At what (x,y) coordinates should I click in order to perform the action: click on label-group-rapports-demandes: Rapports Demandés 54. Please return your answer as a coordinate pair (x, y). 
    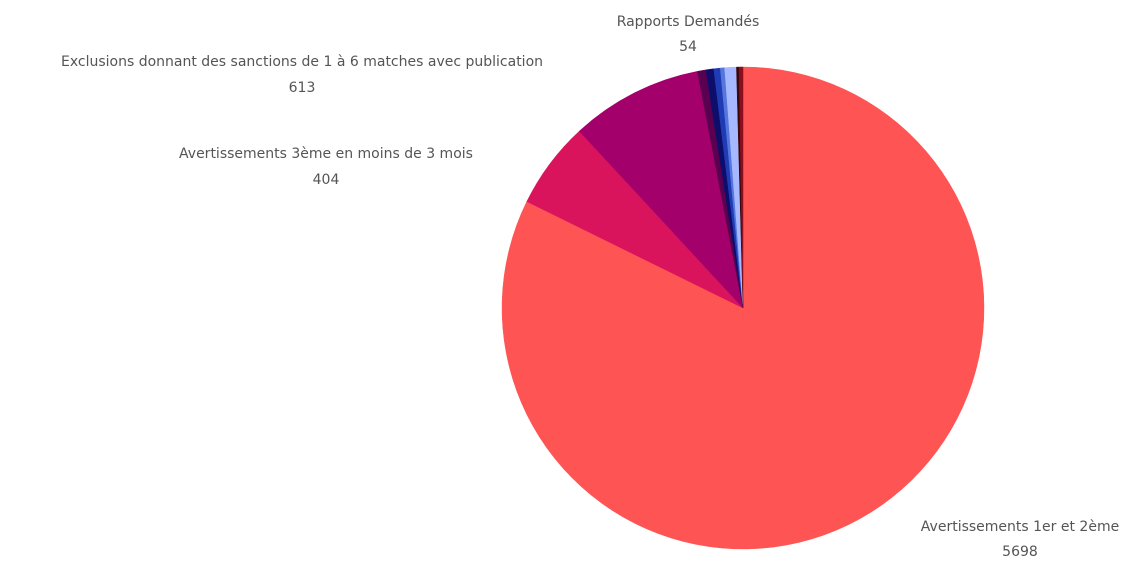
    Looking at the image, I should click on (688, 34).